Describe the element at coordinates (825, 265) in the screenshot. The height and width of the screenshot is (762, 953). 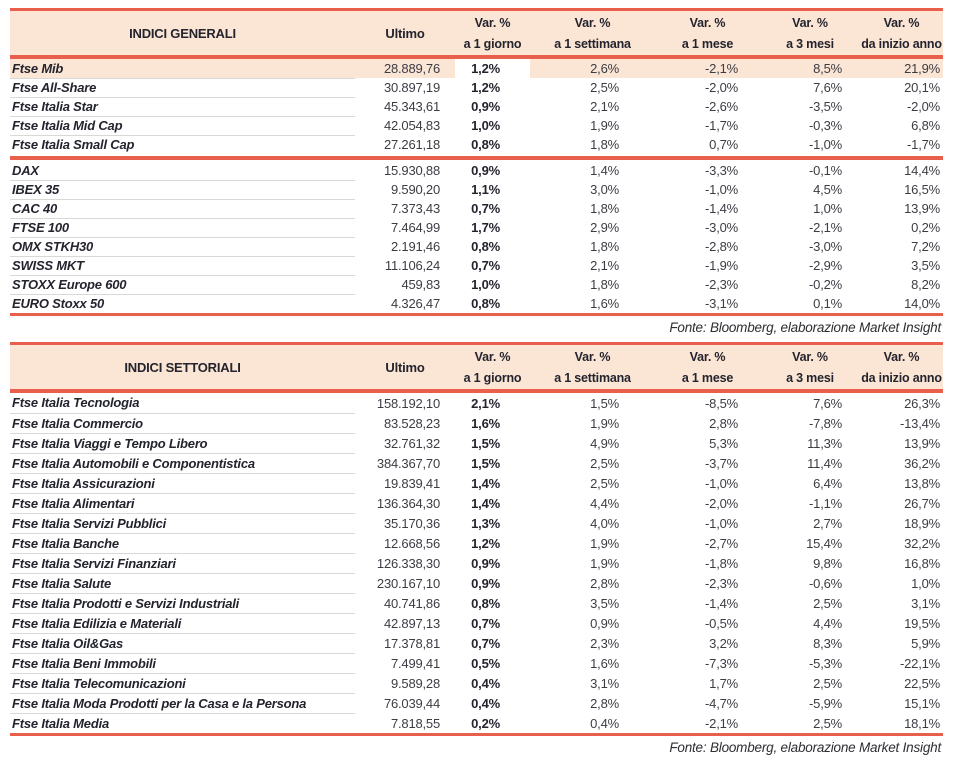
I see `var-3-mesi-cell: -2,9%` at that location.